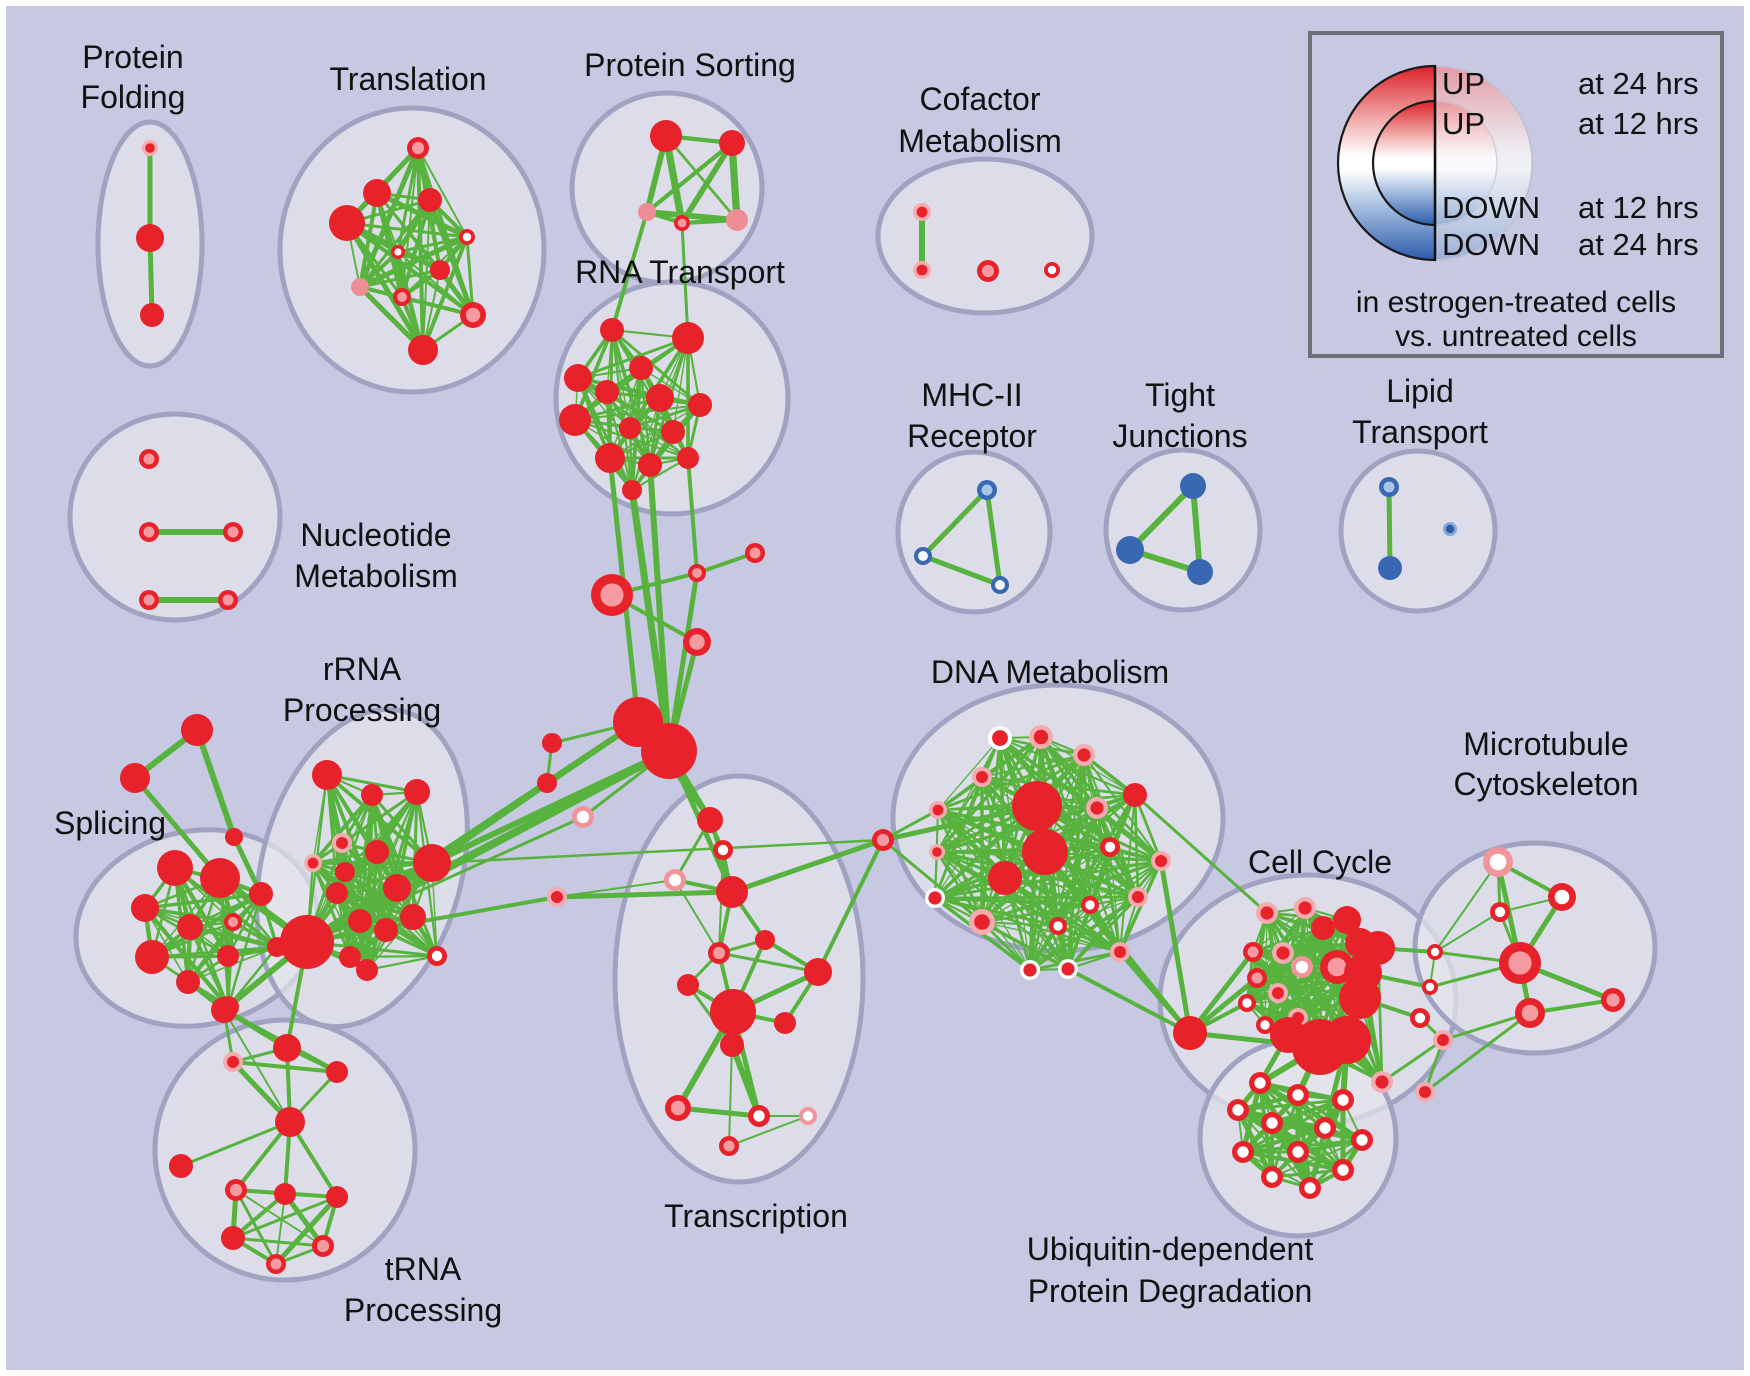 The height and width of the screenshot is (1376, 1750). Describe the element at coordinates (1320, 862) in the screenshot. I see `cluster-label-cell_cycle: Cell Cycle` at that location.